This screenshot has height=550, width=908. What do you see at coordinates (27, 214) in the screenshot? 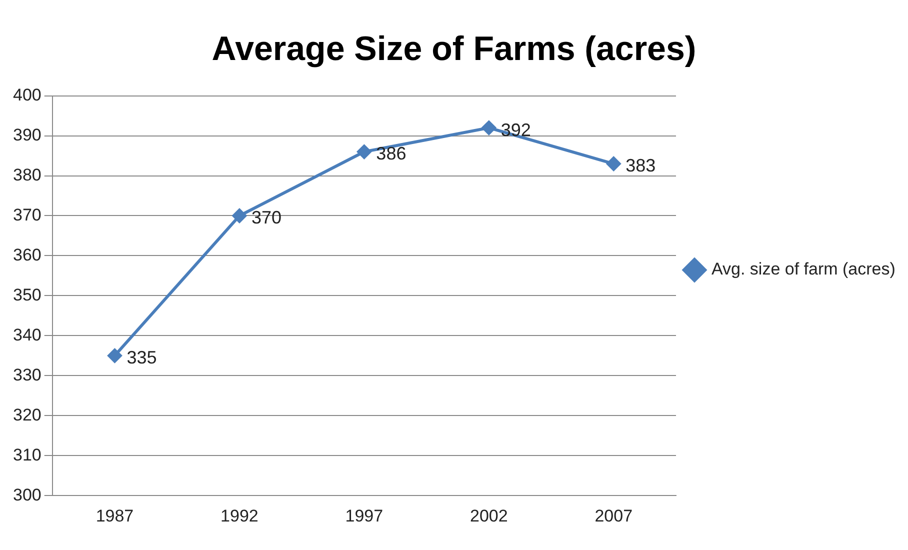
I see `y-tick-label: 370` at bounding box center [27, 214].